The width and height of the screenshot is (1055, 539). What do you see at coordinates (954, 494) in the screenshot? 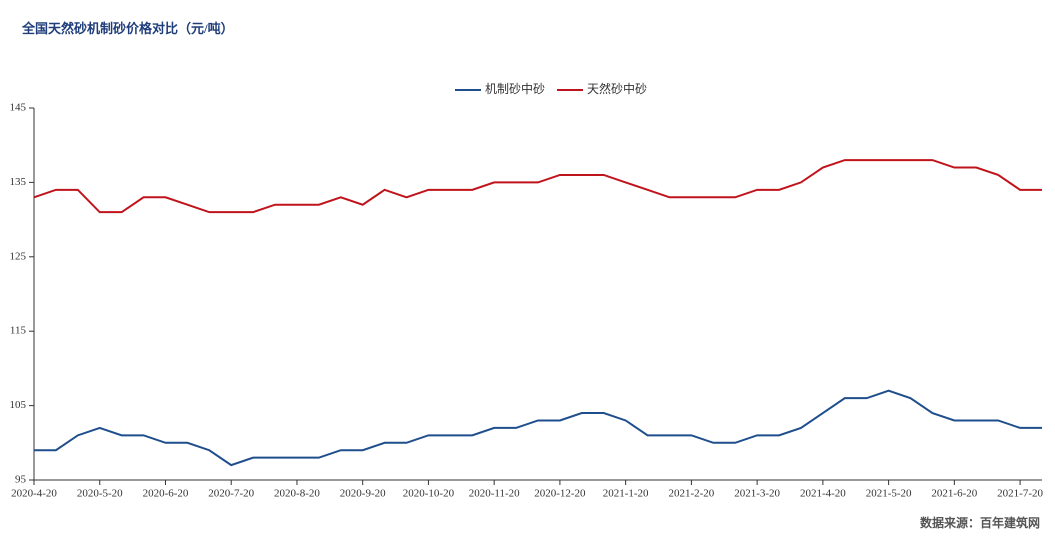
I see `x-tick-label: 2021-6-20` at bounding box center [954, 494].